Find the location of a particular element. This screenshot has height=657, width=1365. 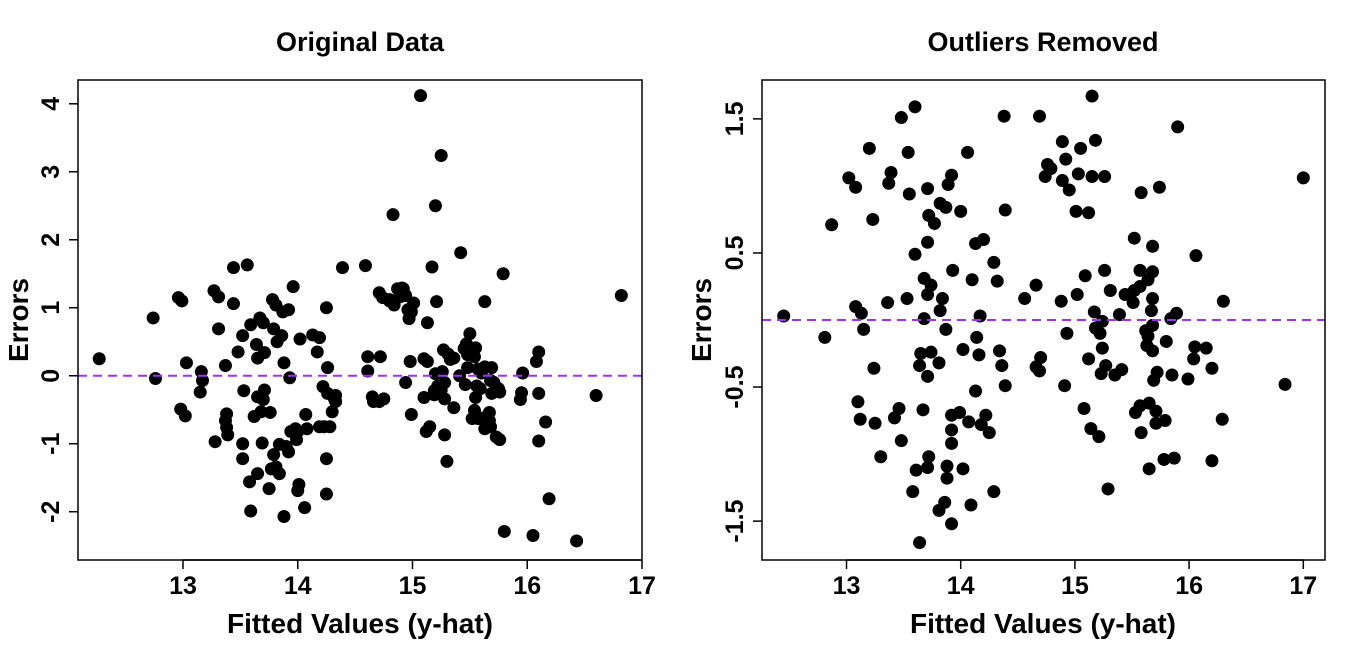

x-axis-label: Fitted Values (y-hat) is located at coordinates (1043, 623).